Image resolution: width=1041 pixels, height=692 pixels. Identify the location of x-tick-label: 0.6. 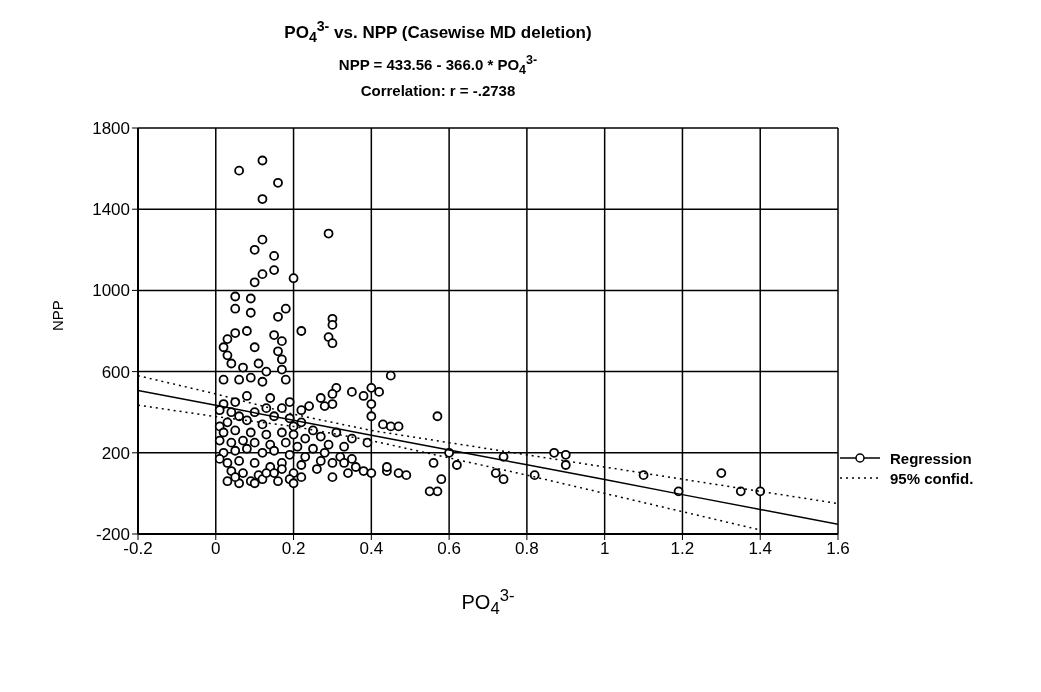
(449, 549).